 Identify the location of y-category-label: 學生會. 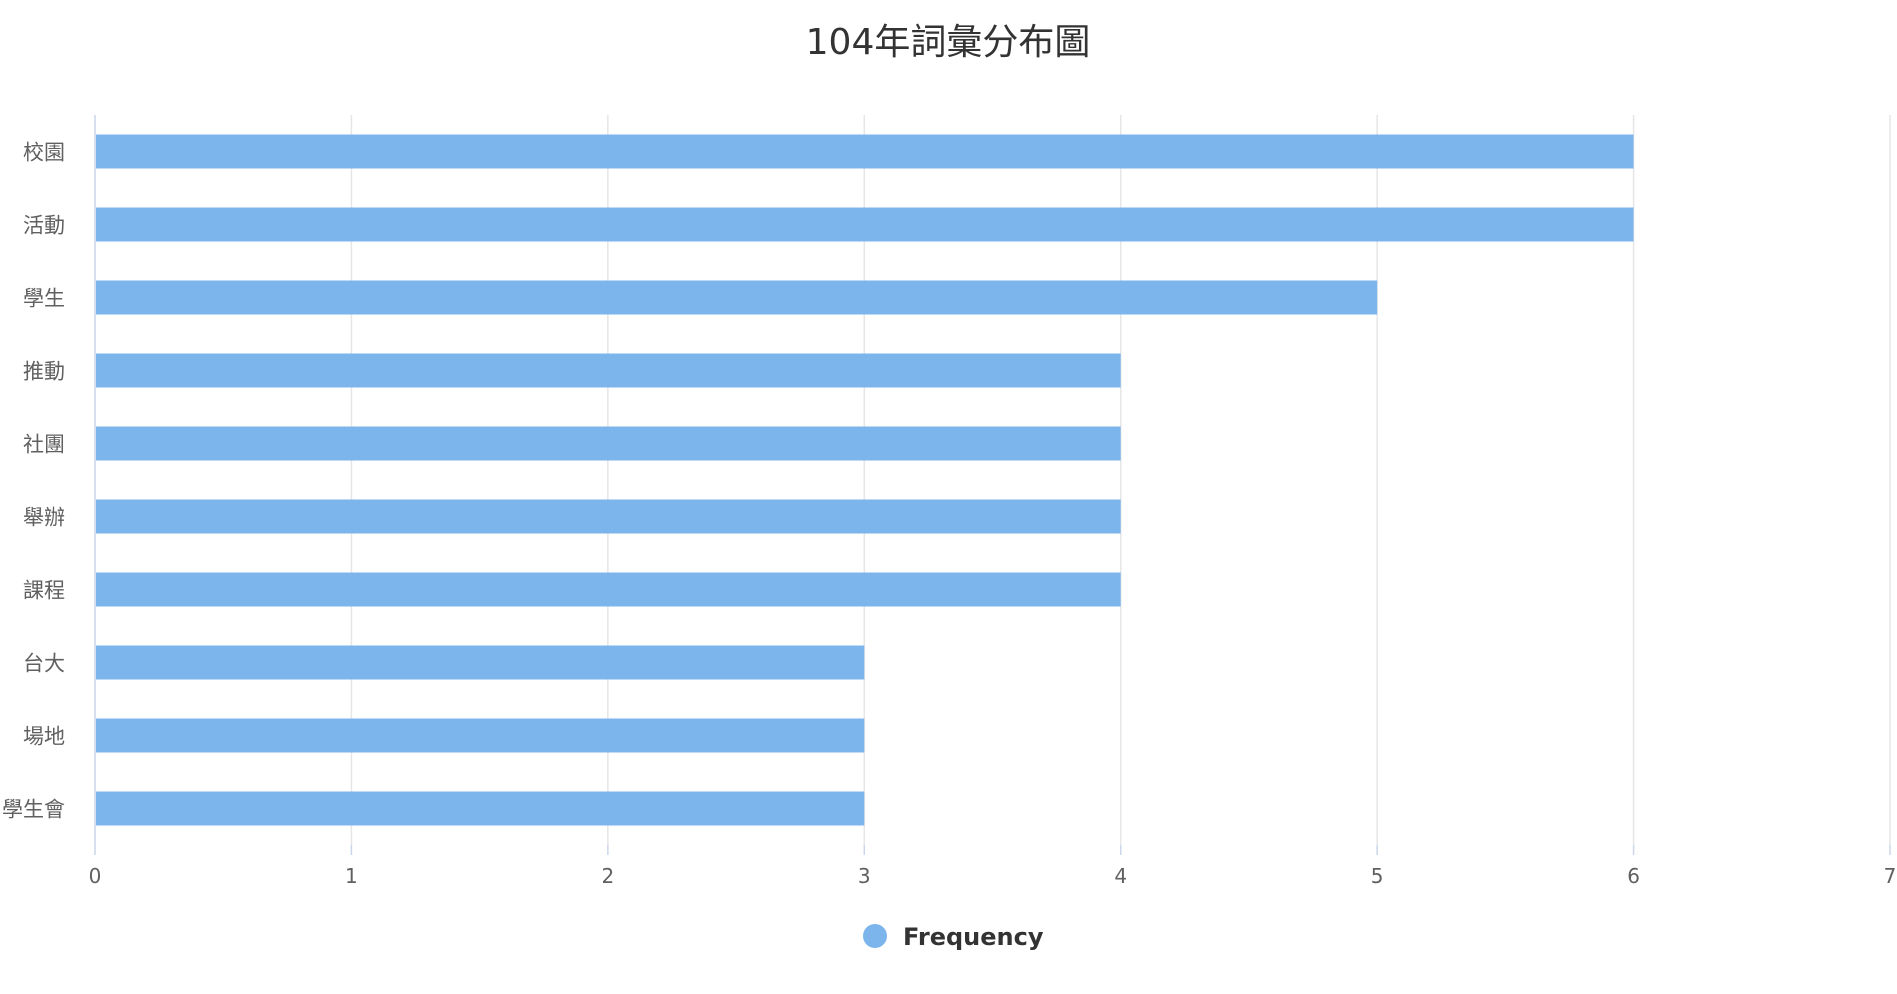
(33, 810).